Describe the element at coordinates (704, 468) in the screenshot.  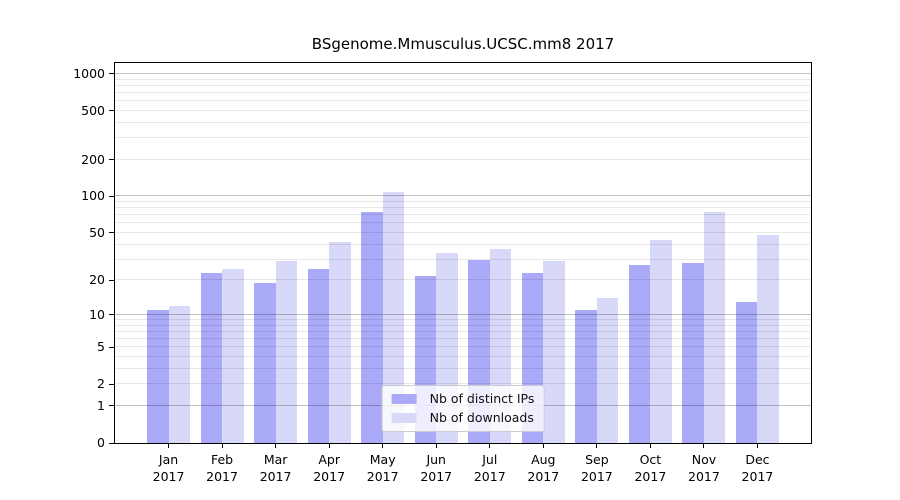
I see `x-tick-label: Nov 2017` at that location.